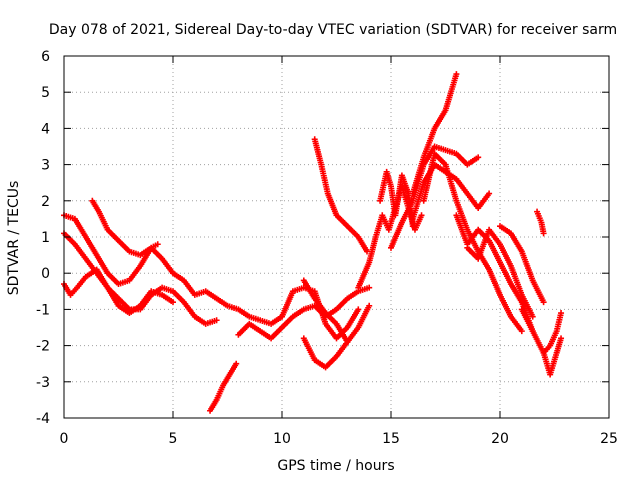  I want to click on y-axis-label: SDTVAR / TECUs, so click(14, 238).